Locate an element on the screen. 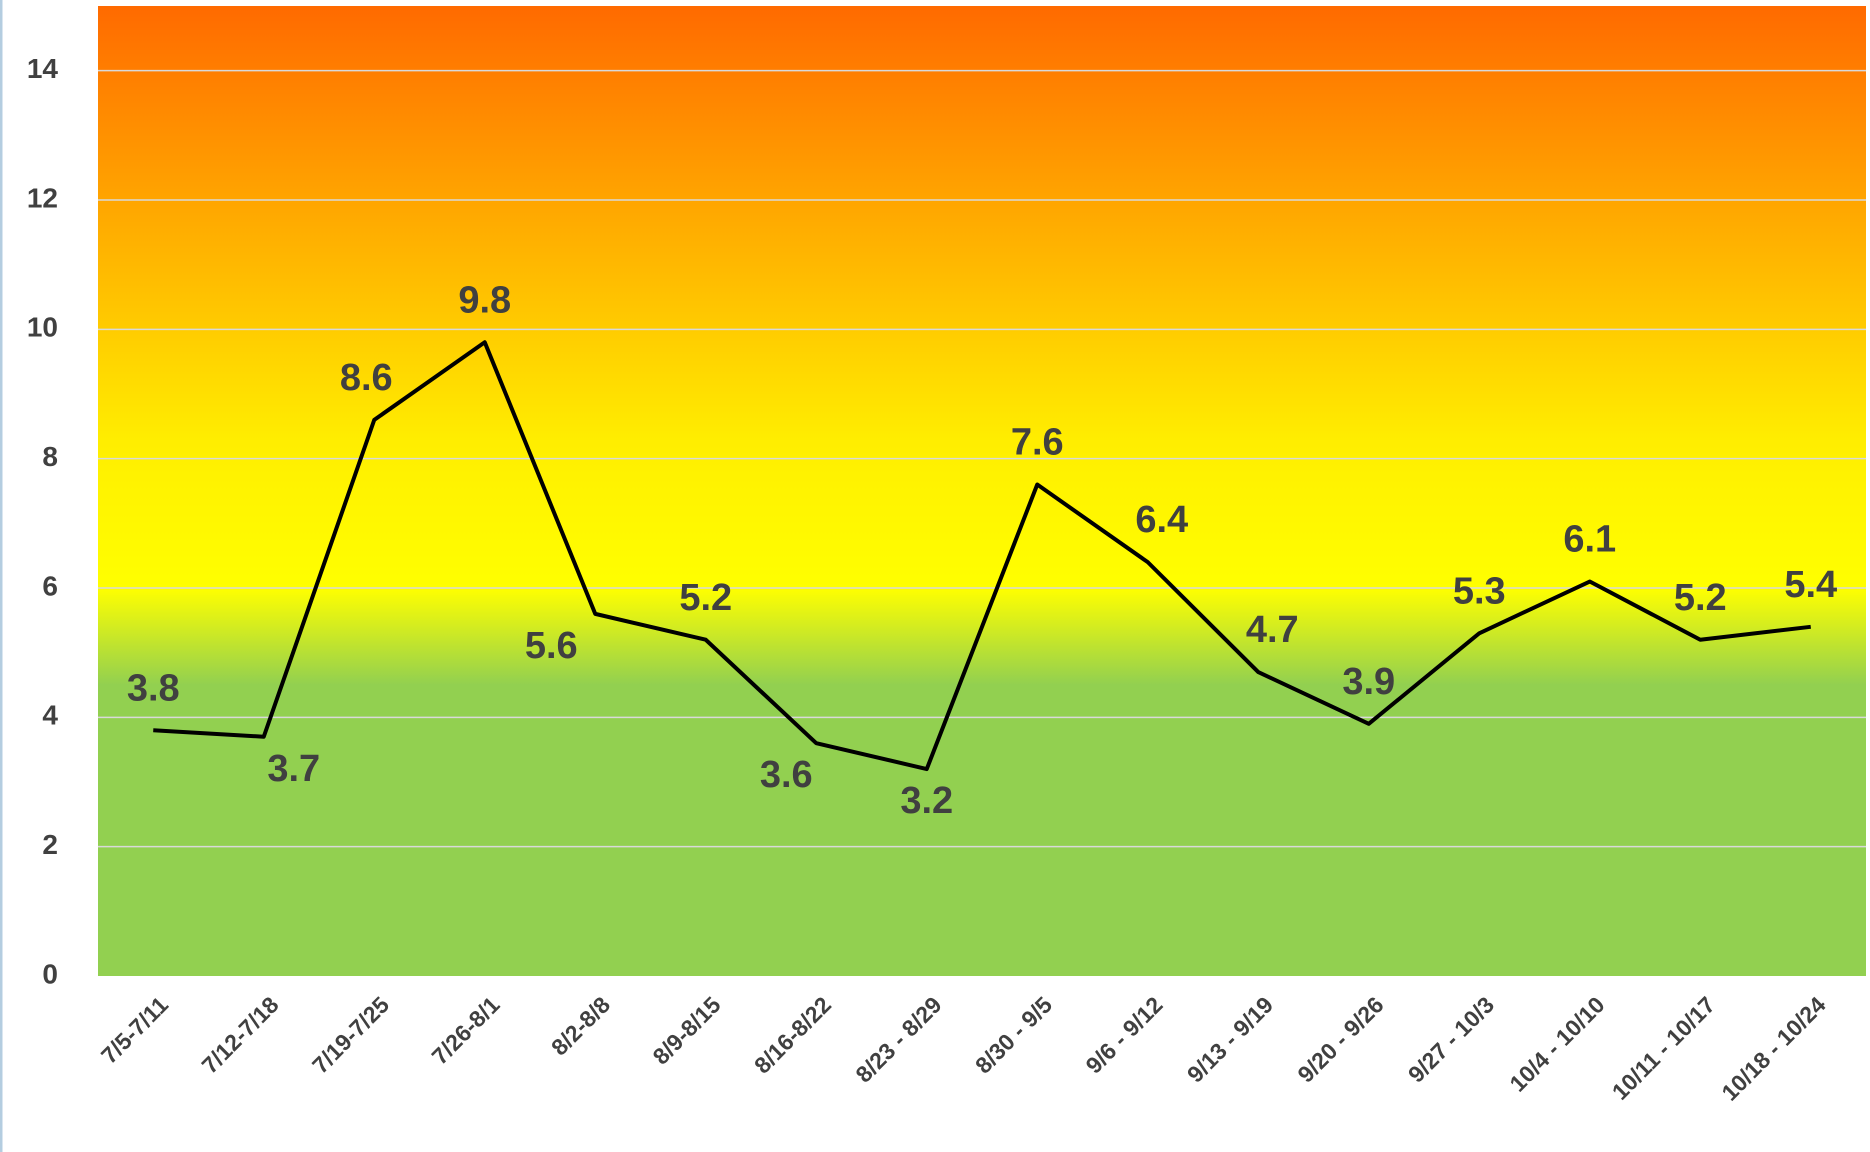 The width and height of the screenshot is (1870, 1152). y-tick-label: 0 is located at coordinates (50, 973).